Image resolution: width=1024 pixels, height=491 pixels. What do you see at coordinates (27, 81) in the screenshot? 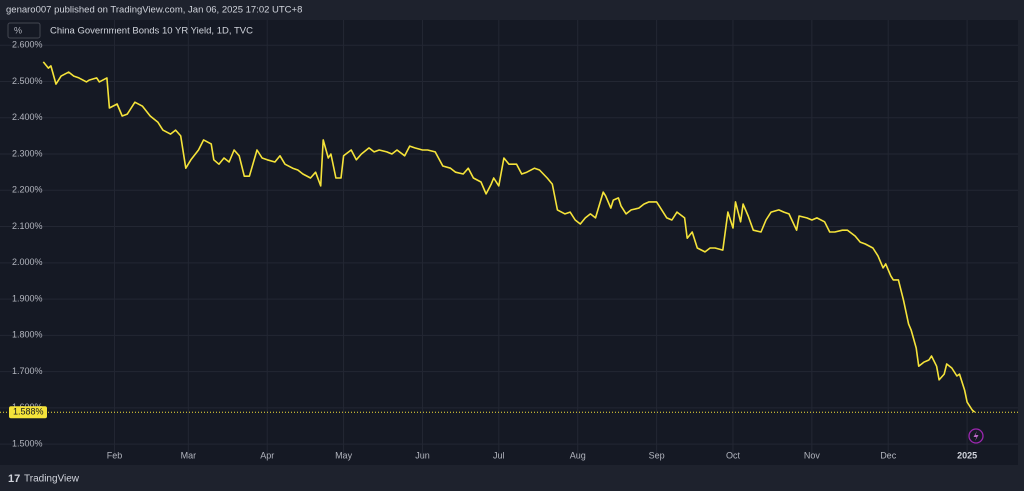
I see `y-tick-label: 2.500%` at bounding box center [27, 81].